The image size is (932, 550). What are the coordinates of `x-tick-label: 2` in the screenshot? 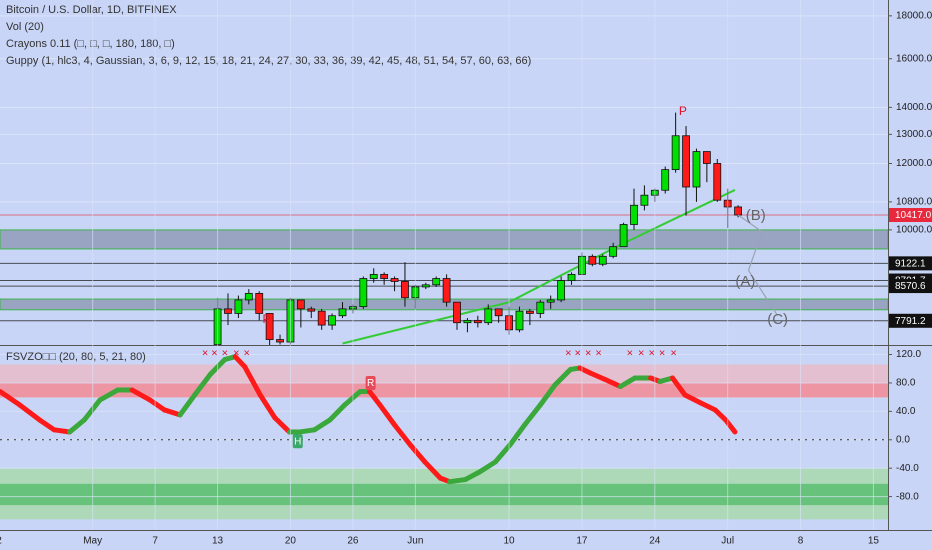 It's located at (1, 541).